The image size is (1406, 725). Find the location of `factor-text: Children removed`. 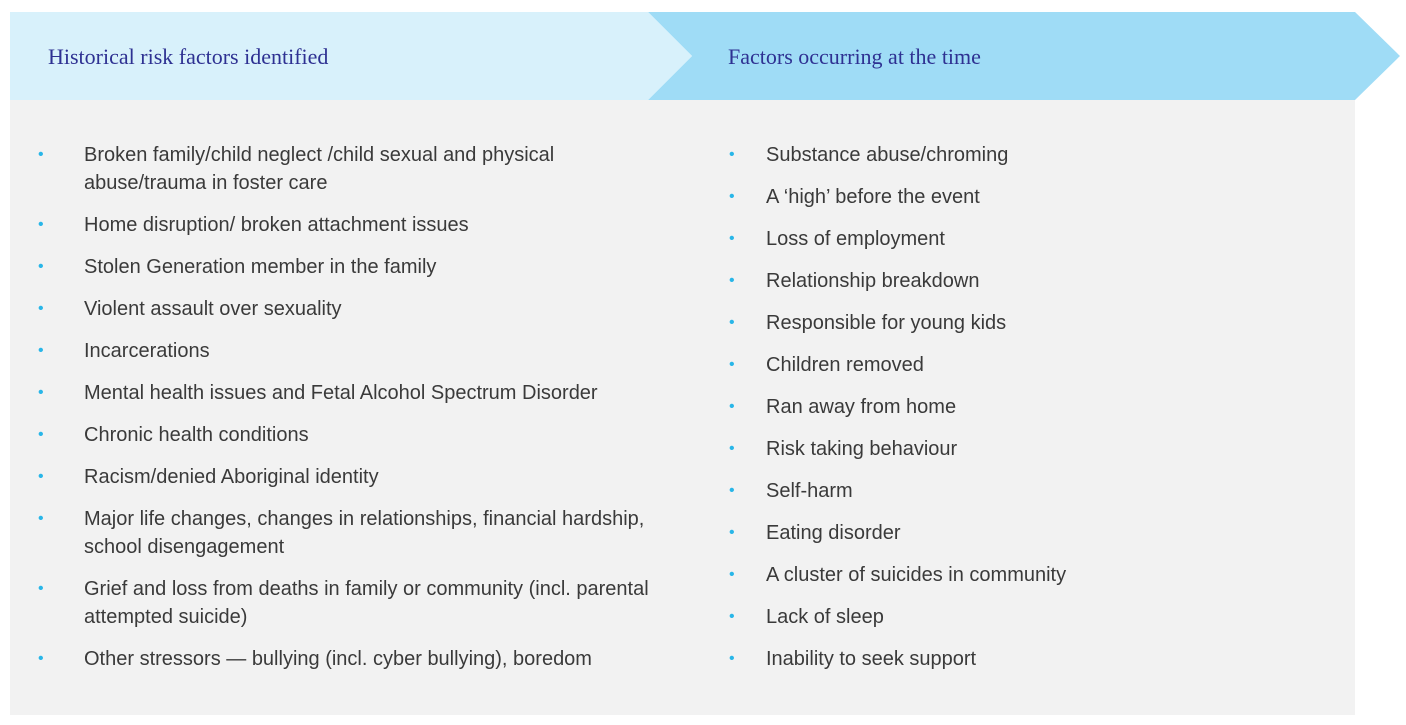

factor-text: Children removed is located at coordinates (845, 365).